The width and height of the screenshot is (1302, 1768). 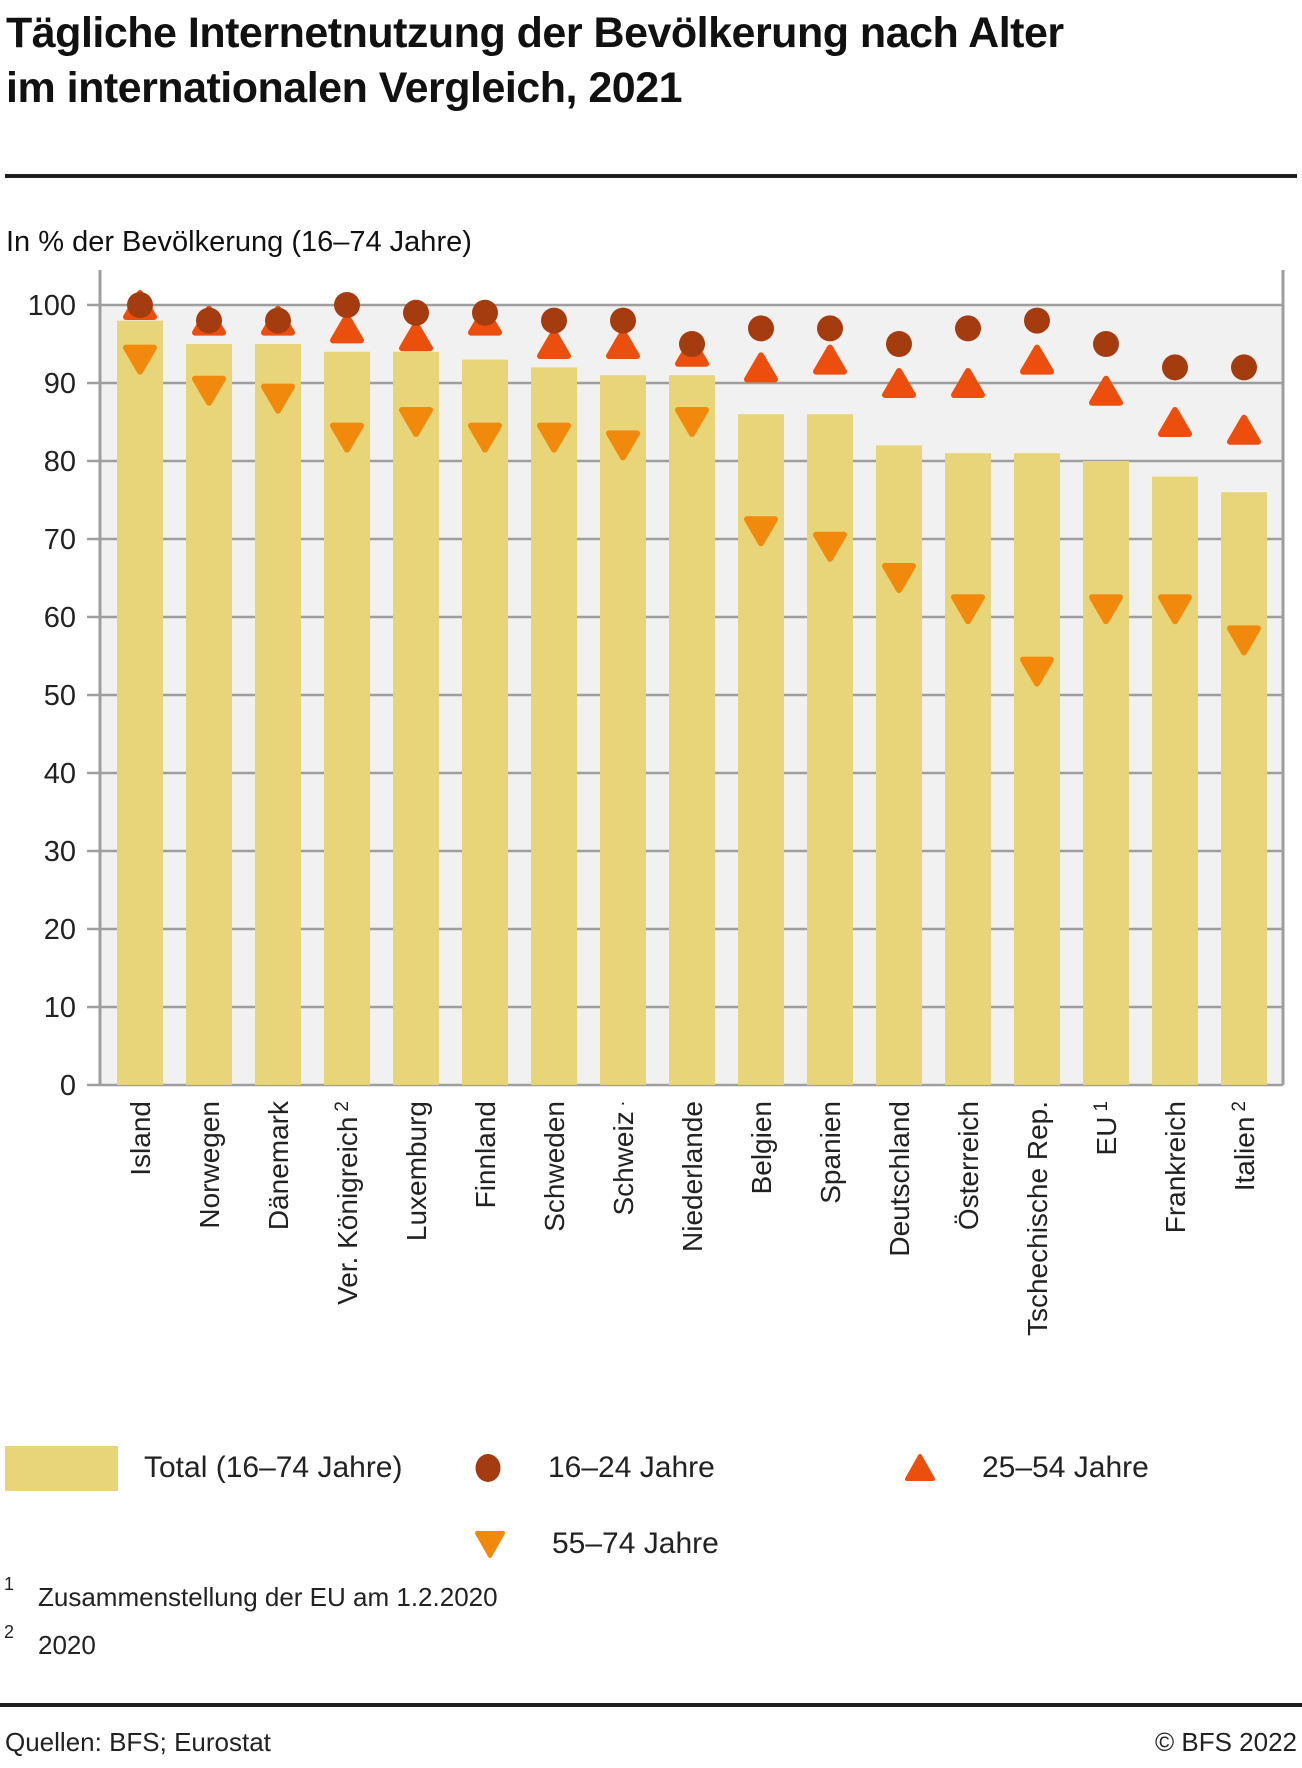 I want to click on legend-label-25-54: 25–54 Jahre, so click(x=1065, y=1467).